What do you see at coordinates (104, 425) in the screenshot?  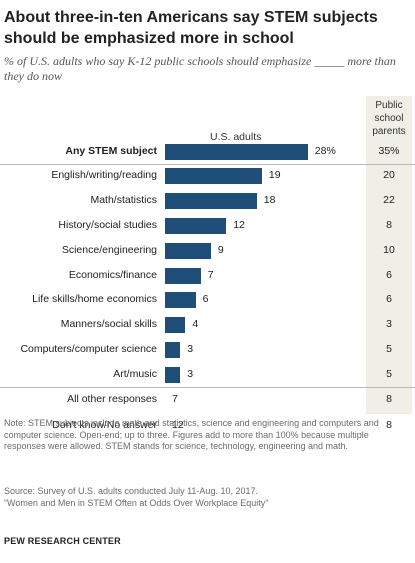 I see `category-label: Don't know/No answer` at bounding box center [104, 425].